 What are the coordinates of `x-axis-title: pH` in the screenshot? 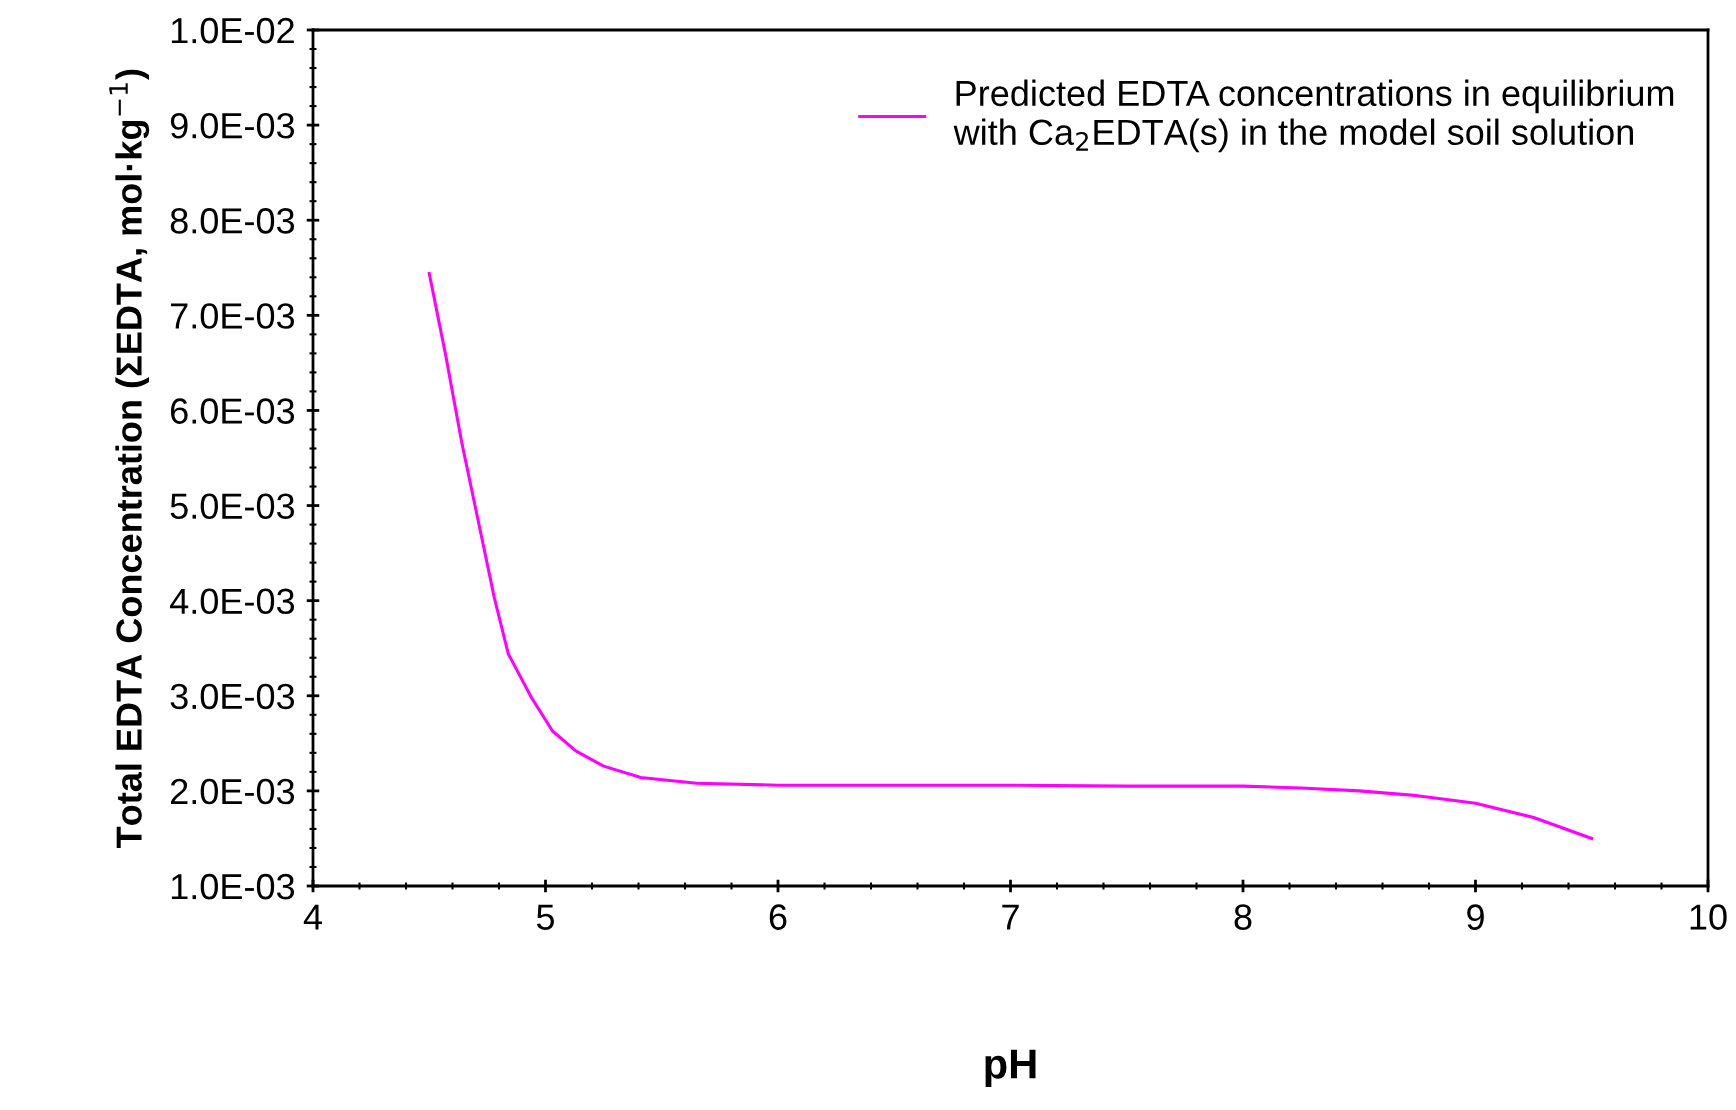 It's located at (1010, 1068).